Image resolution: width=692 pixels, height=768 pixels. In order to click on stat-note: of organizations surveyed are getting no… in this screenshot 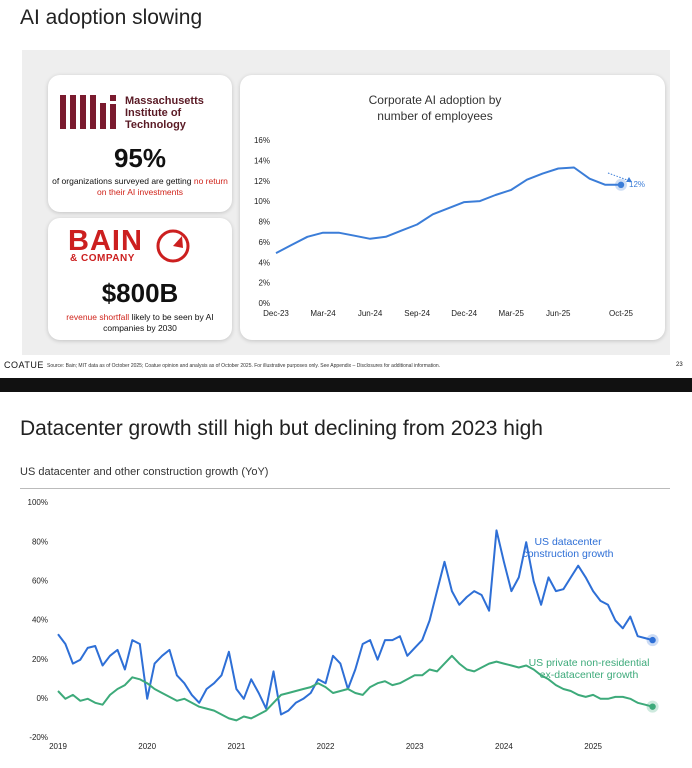, I will do `click(140, 187)`.